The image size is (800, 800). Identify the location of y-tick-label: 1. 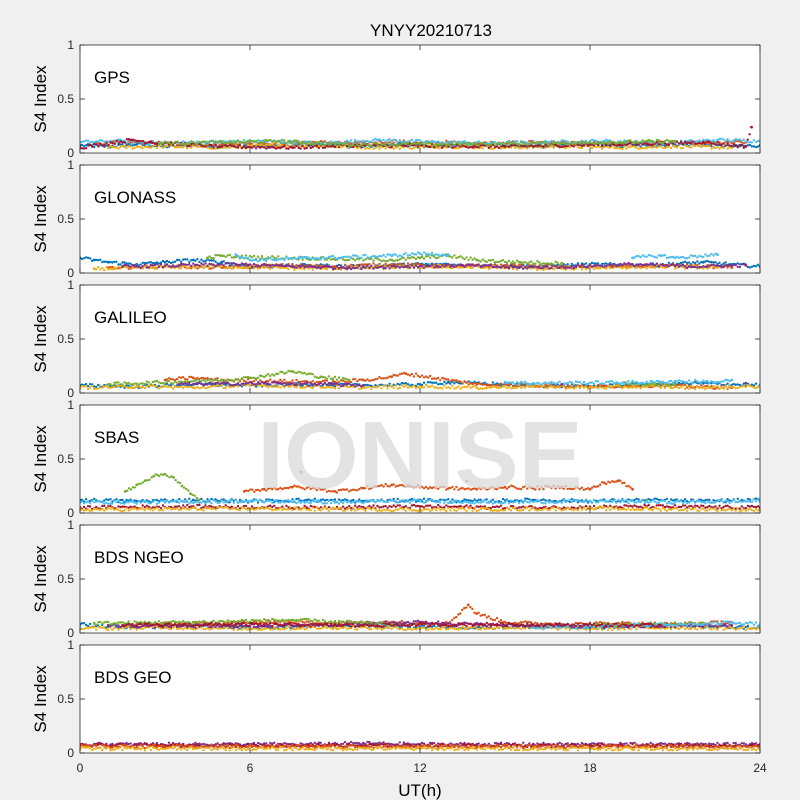
(70, 165).